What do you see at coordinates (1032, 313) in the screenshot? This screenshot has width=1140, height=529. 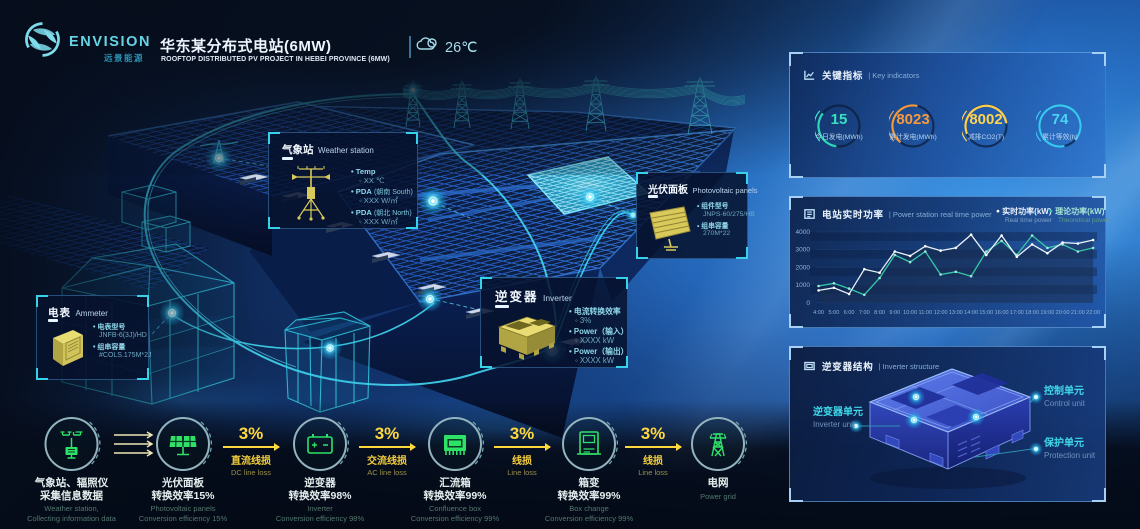 I see `svg-text: 18:00` at bounding box center [1032, 313].